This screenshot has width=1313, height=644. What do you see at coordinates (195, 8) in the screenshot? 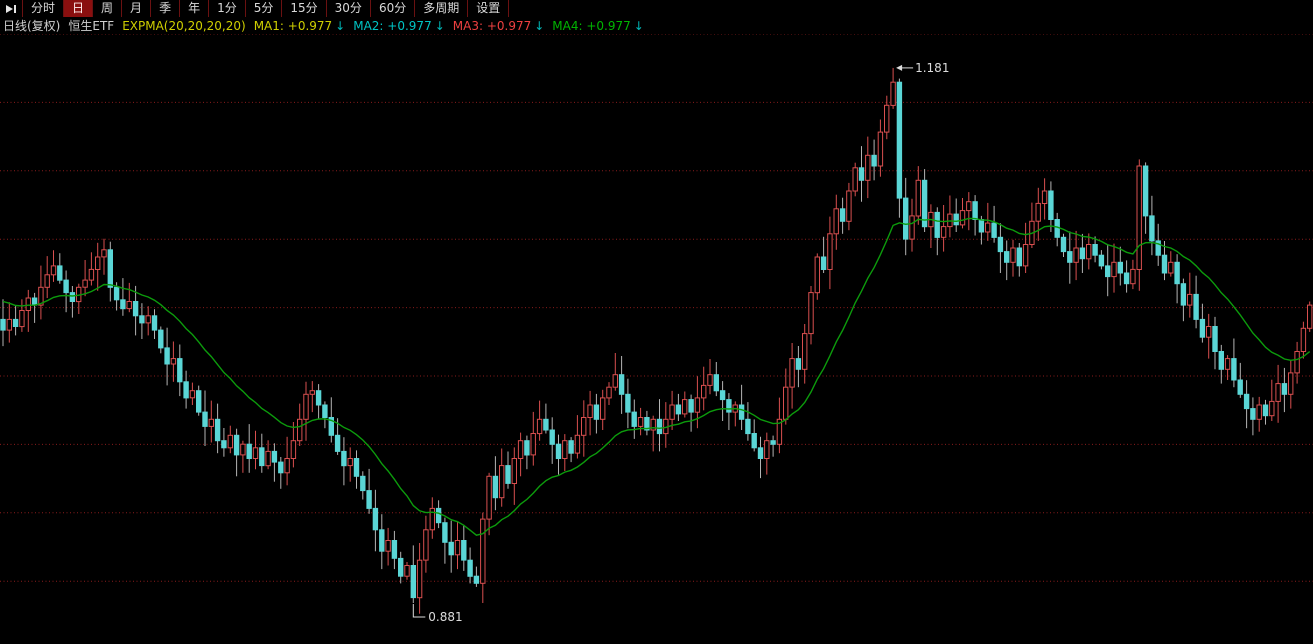
I see `tab-year: 年` at bounding box center [195, 8].